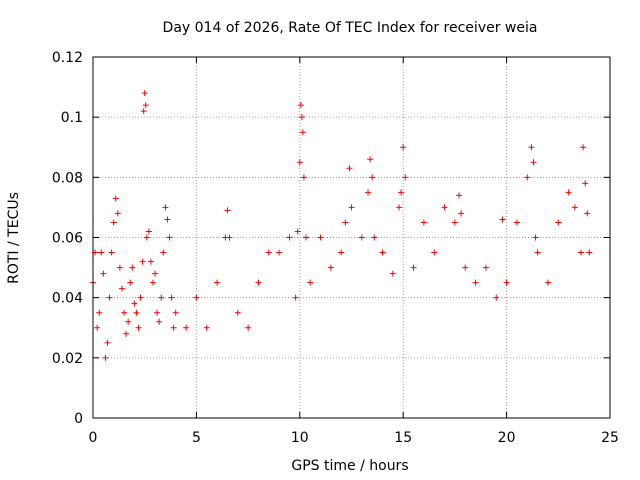 The image size is (640, 480). Describe the element at coordinates (354, 438) in the screenshot. I see `x-tick-labels: 0 5 10 15 20 25` at that location.